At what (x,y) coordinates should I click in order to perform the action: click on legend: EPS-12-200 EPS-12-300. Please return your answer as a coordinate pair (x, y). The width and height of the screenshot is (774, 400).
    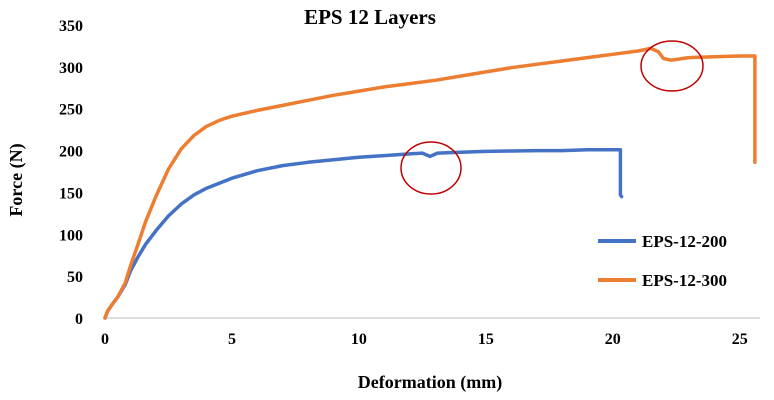
    Looking at the image, I should click on (662, 261).